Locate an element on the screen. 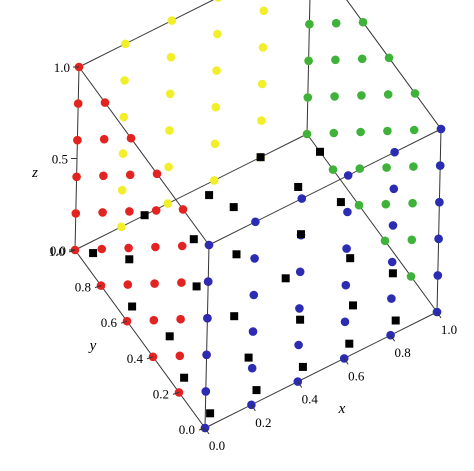 Image resolution: width=474 pixels, height=471 pixels. x-tick-label: 0.6 is located at coordinates (356, 375).